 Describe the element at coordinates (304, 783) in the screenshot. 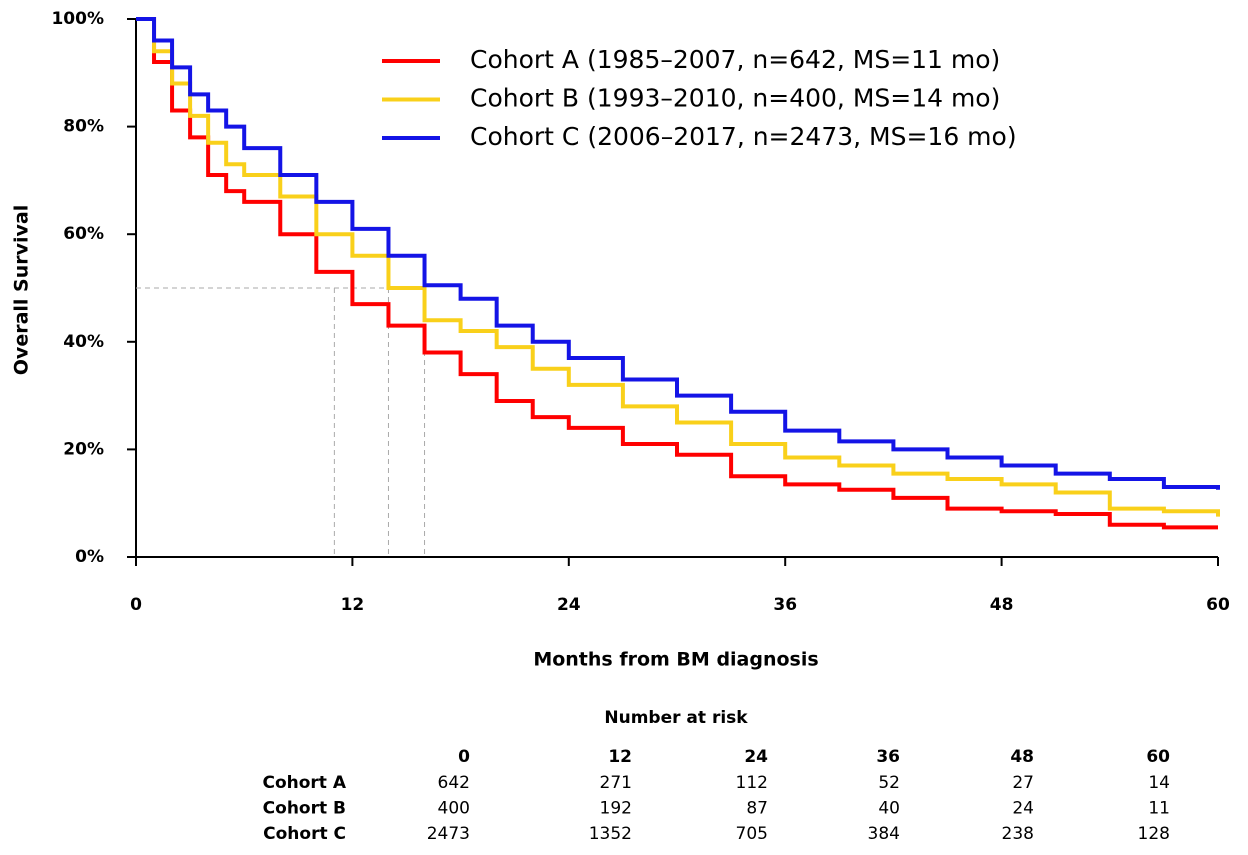

I see `risk-row-label: Cohort A` at that location.